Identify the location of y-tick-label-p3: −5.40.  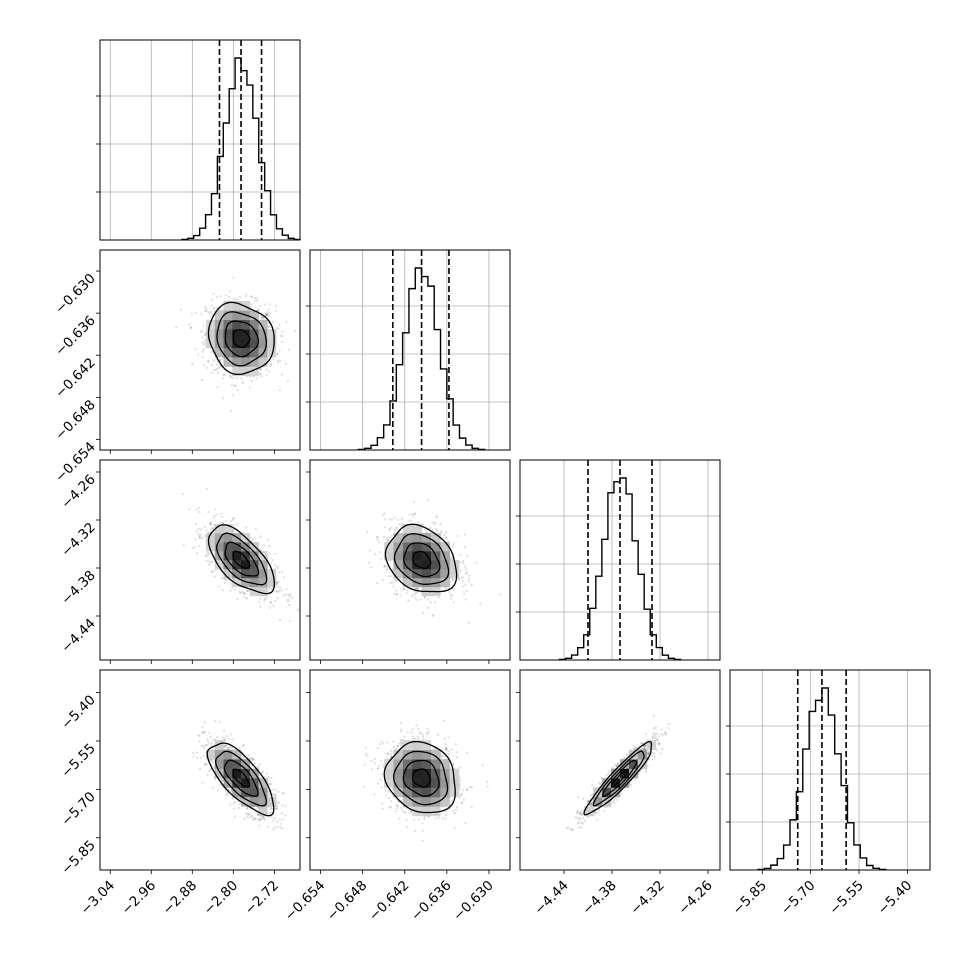
(78, 712).